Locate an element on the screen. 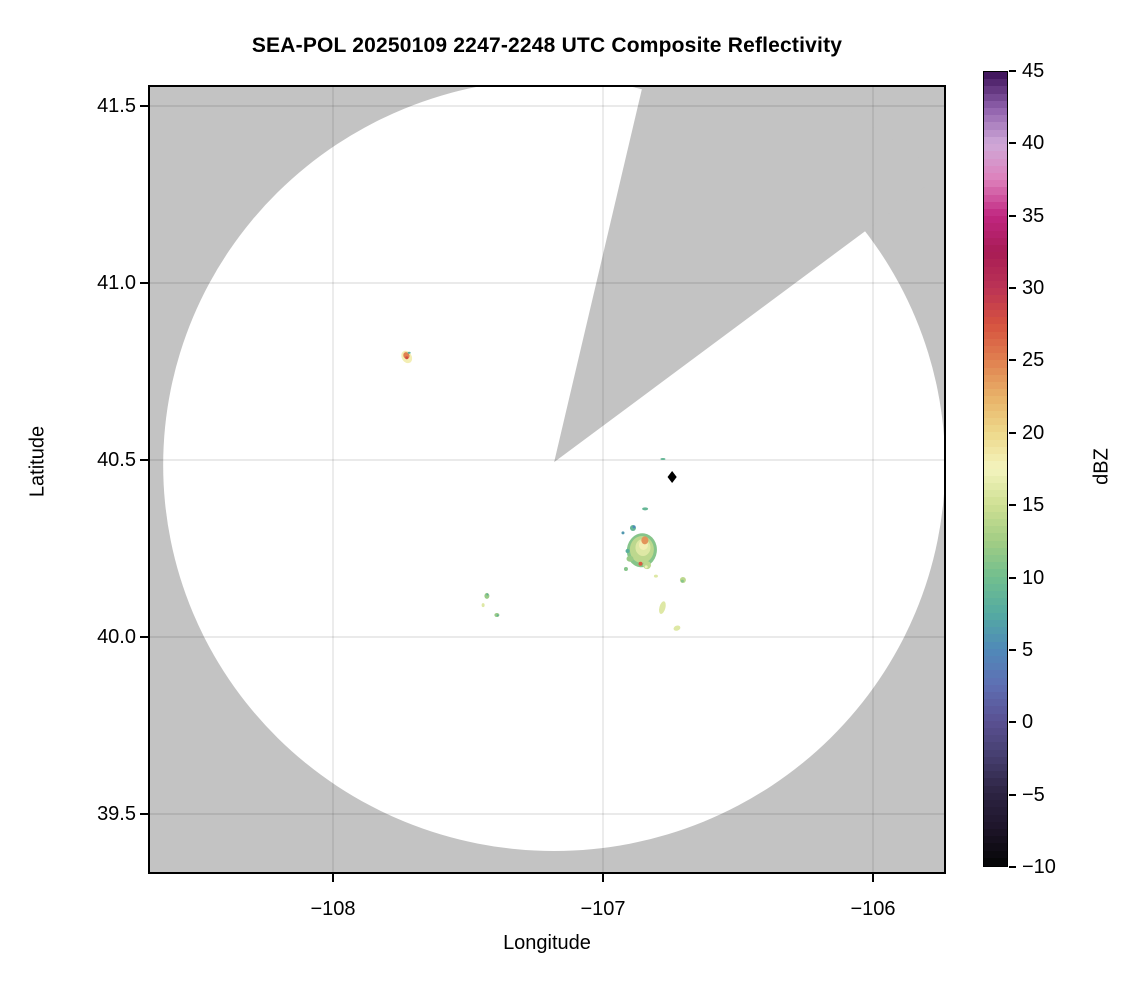 This screenshot has width=1146, height=990. x-tick-label: −107 is located at coordinates (603, 909).